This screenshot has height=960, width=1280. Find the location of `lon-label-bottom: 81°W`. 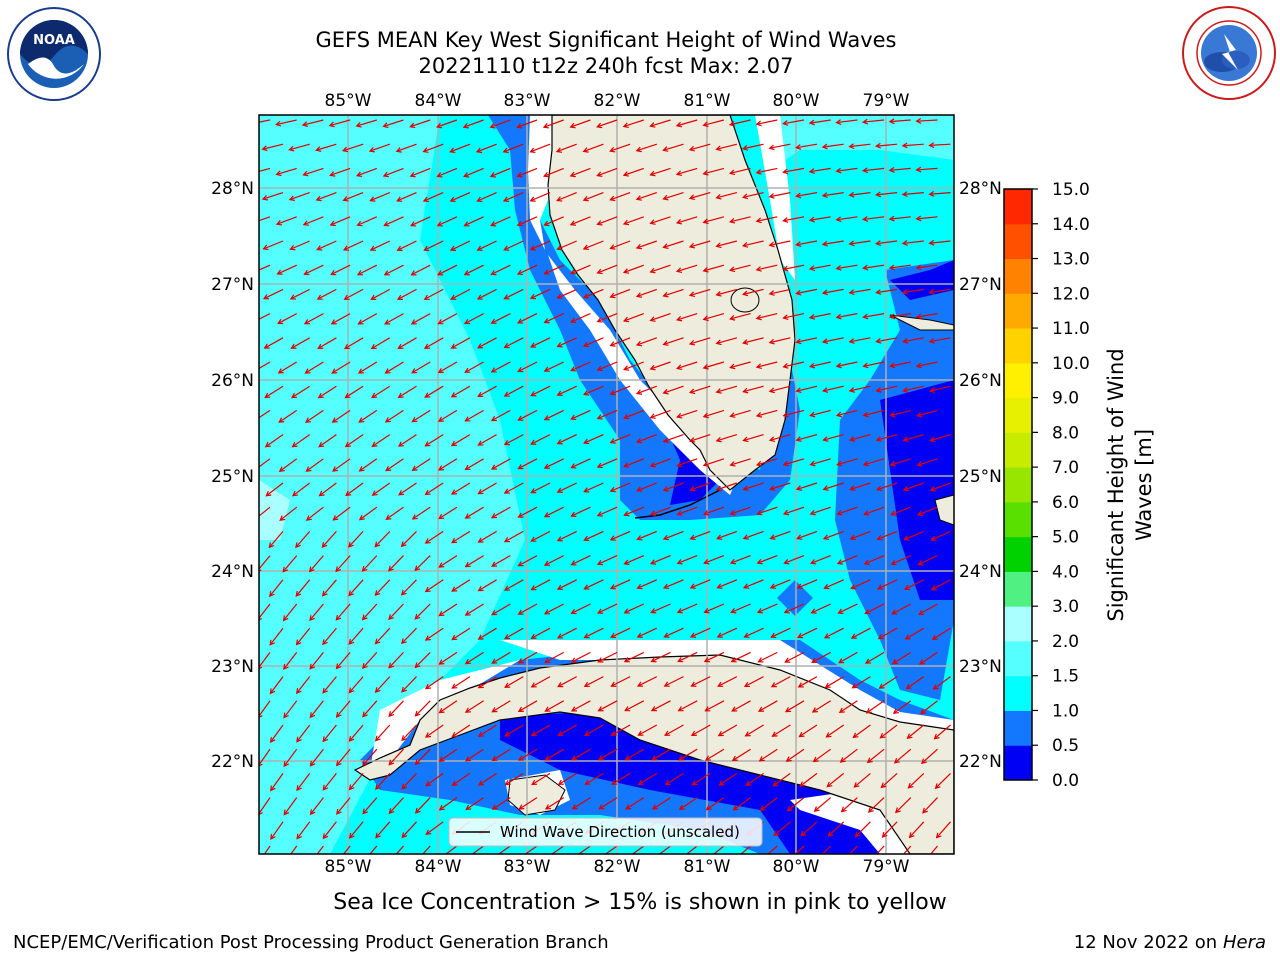

lon-label-bottom: 81°W is located at coordinates (707, 867).